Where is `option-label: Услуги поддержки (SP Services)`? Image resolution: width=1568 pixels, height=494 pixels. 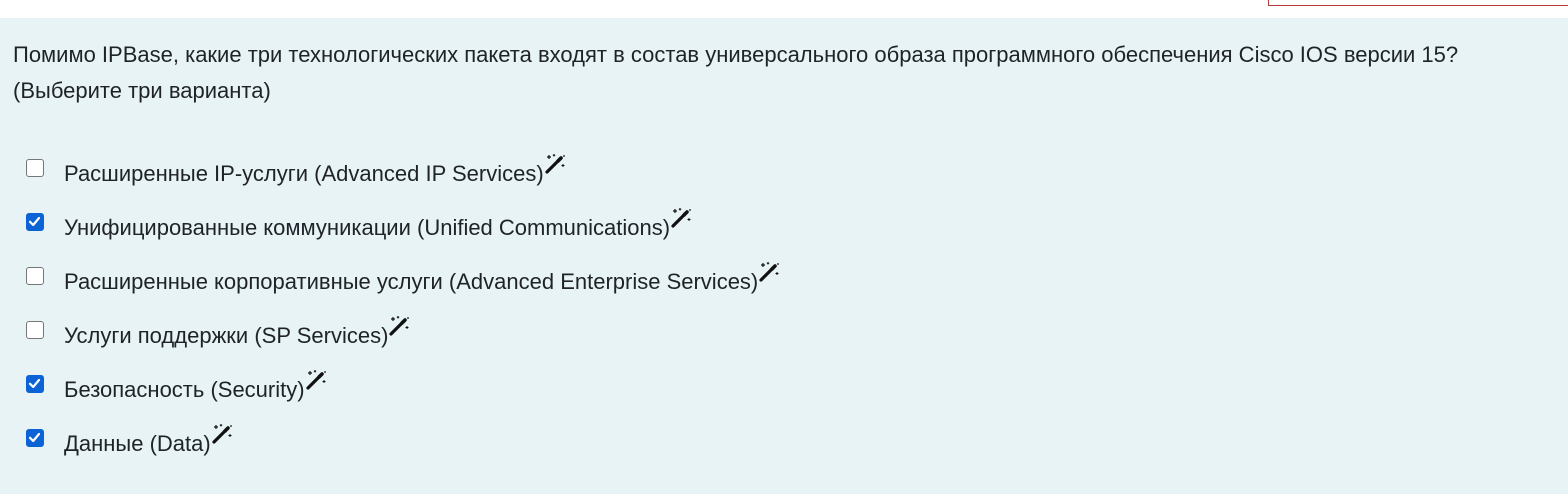
option-label: Услуги поддержки (SP Services) is located at coordinates (226, 335).